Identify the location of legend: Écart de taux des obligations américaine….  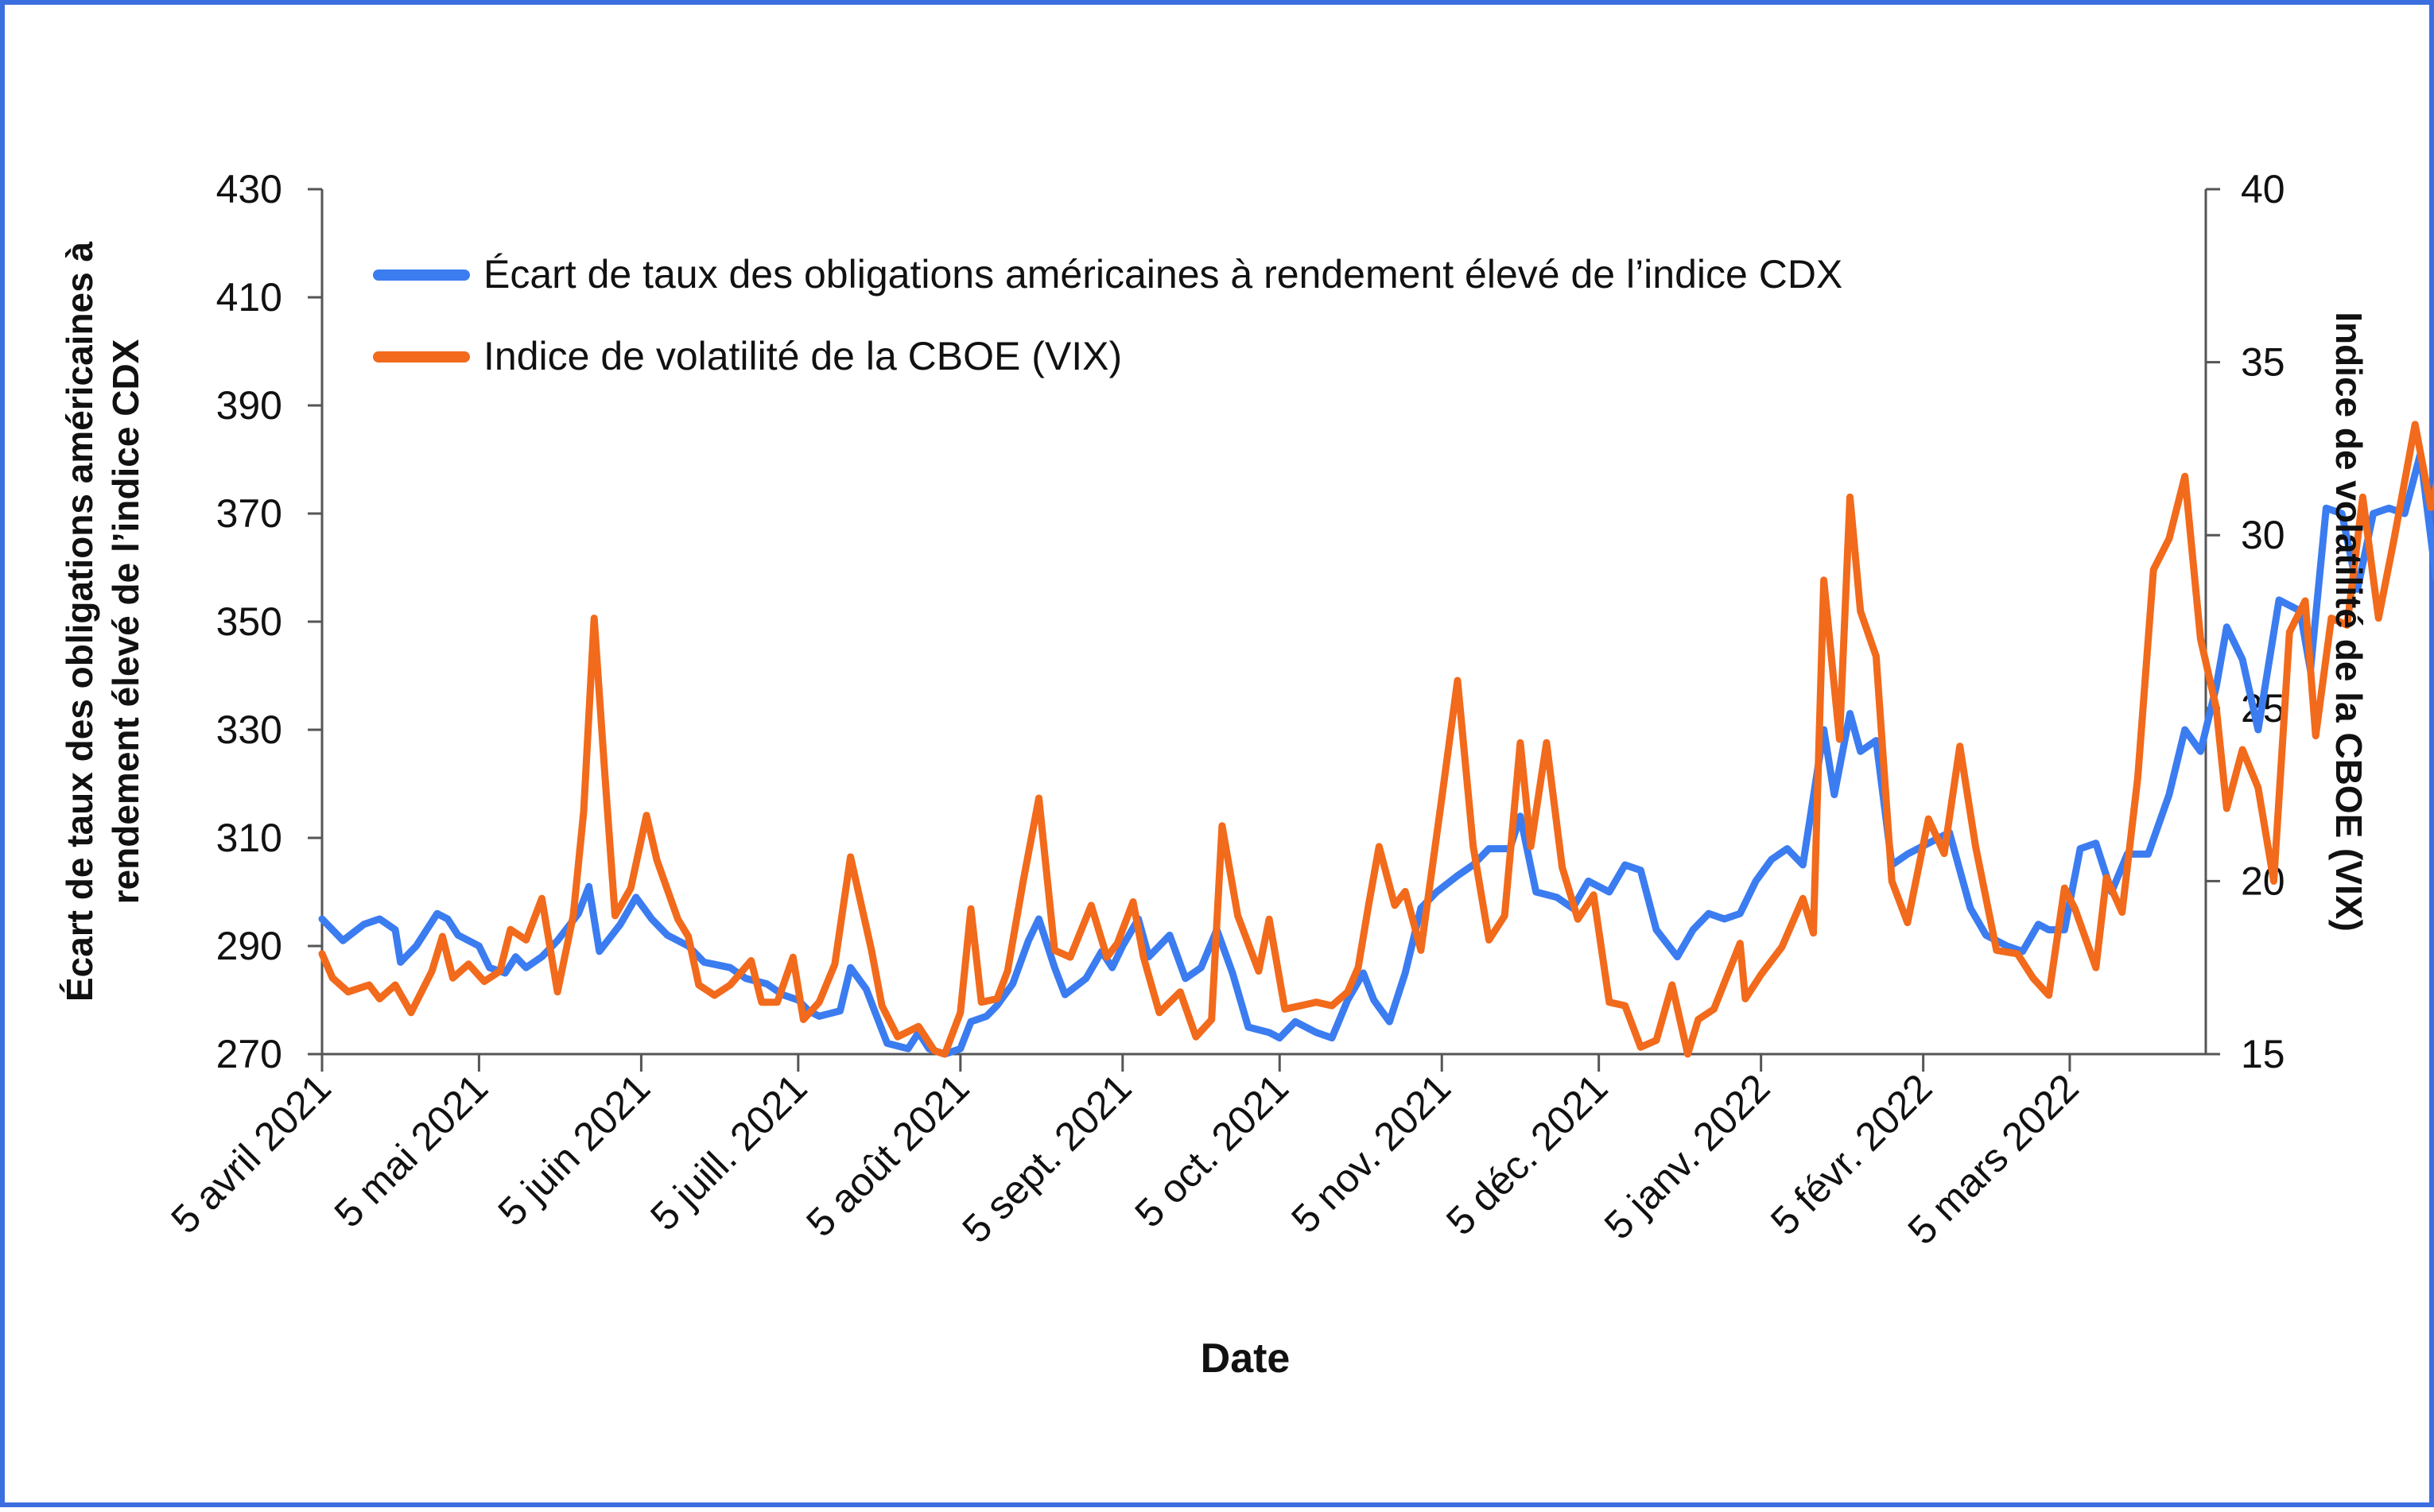
(1107, 315).